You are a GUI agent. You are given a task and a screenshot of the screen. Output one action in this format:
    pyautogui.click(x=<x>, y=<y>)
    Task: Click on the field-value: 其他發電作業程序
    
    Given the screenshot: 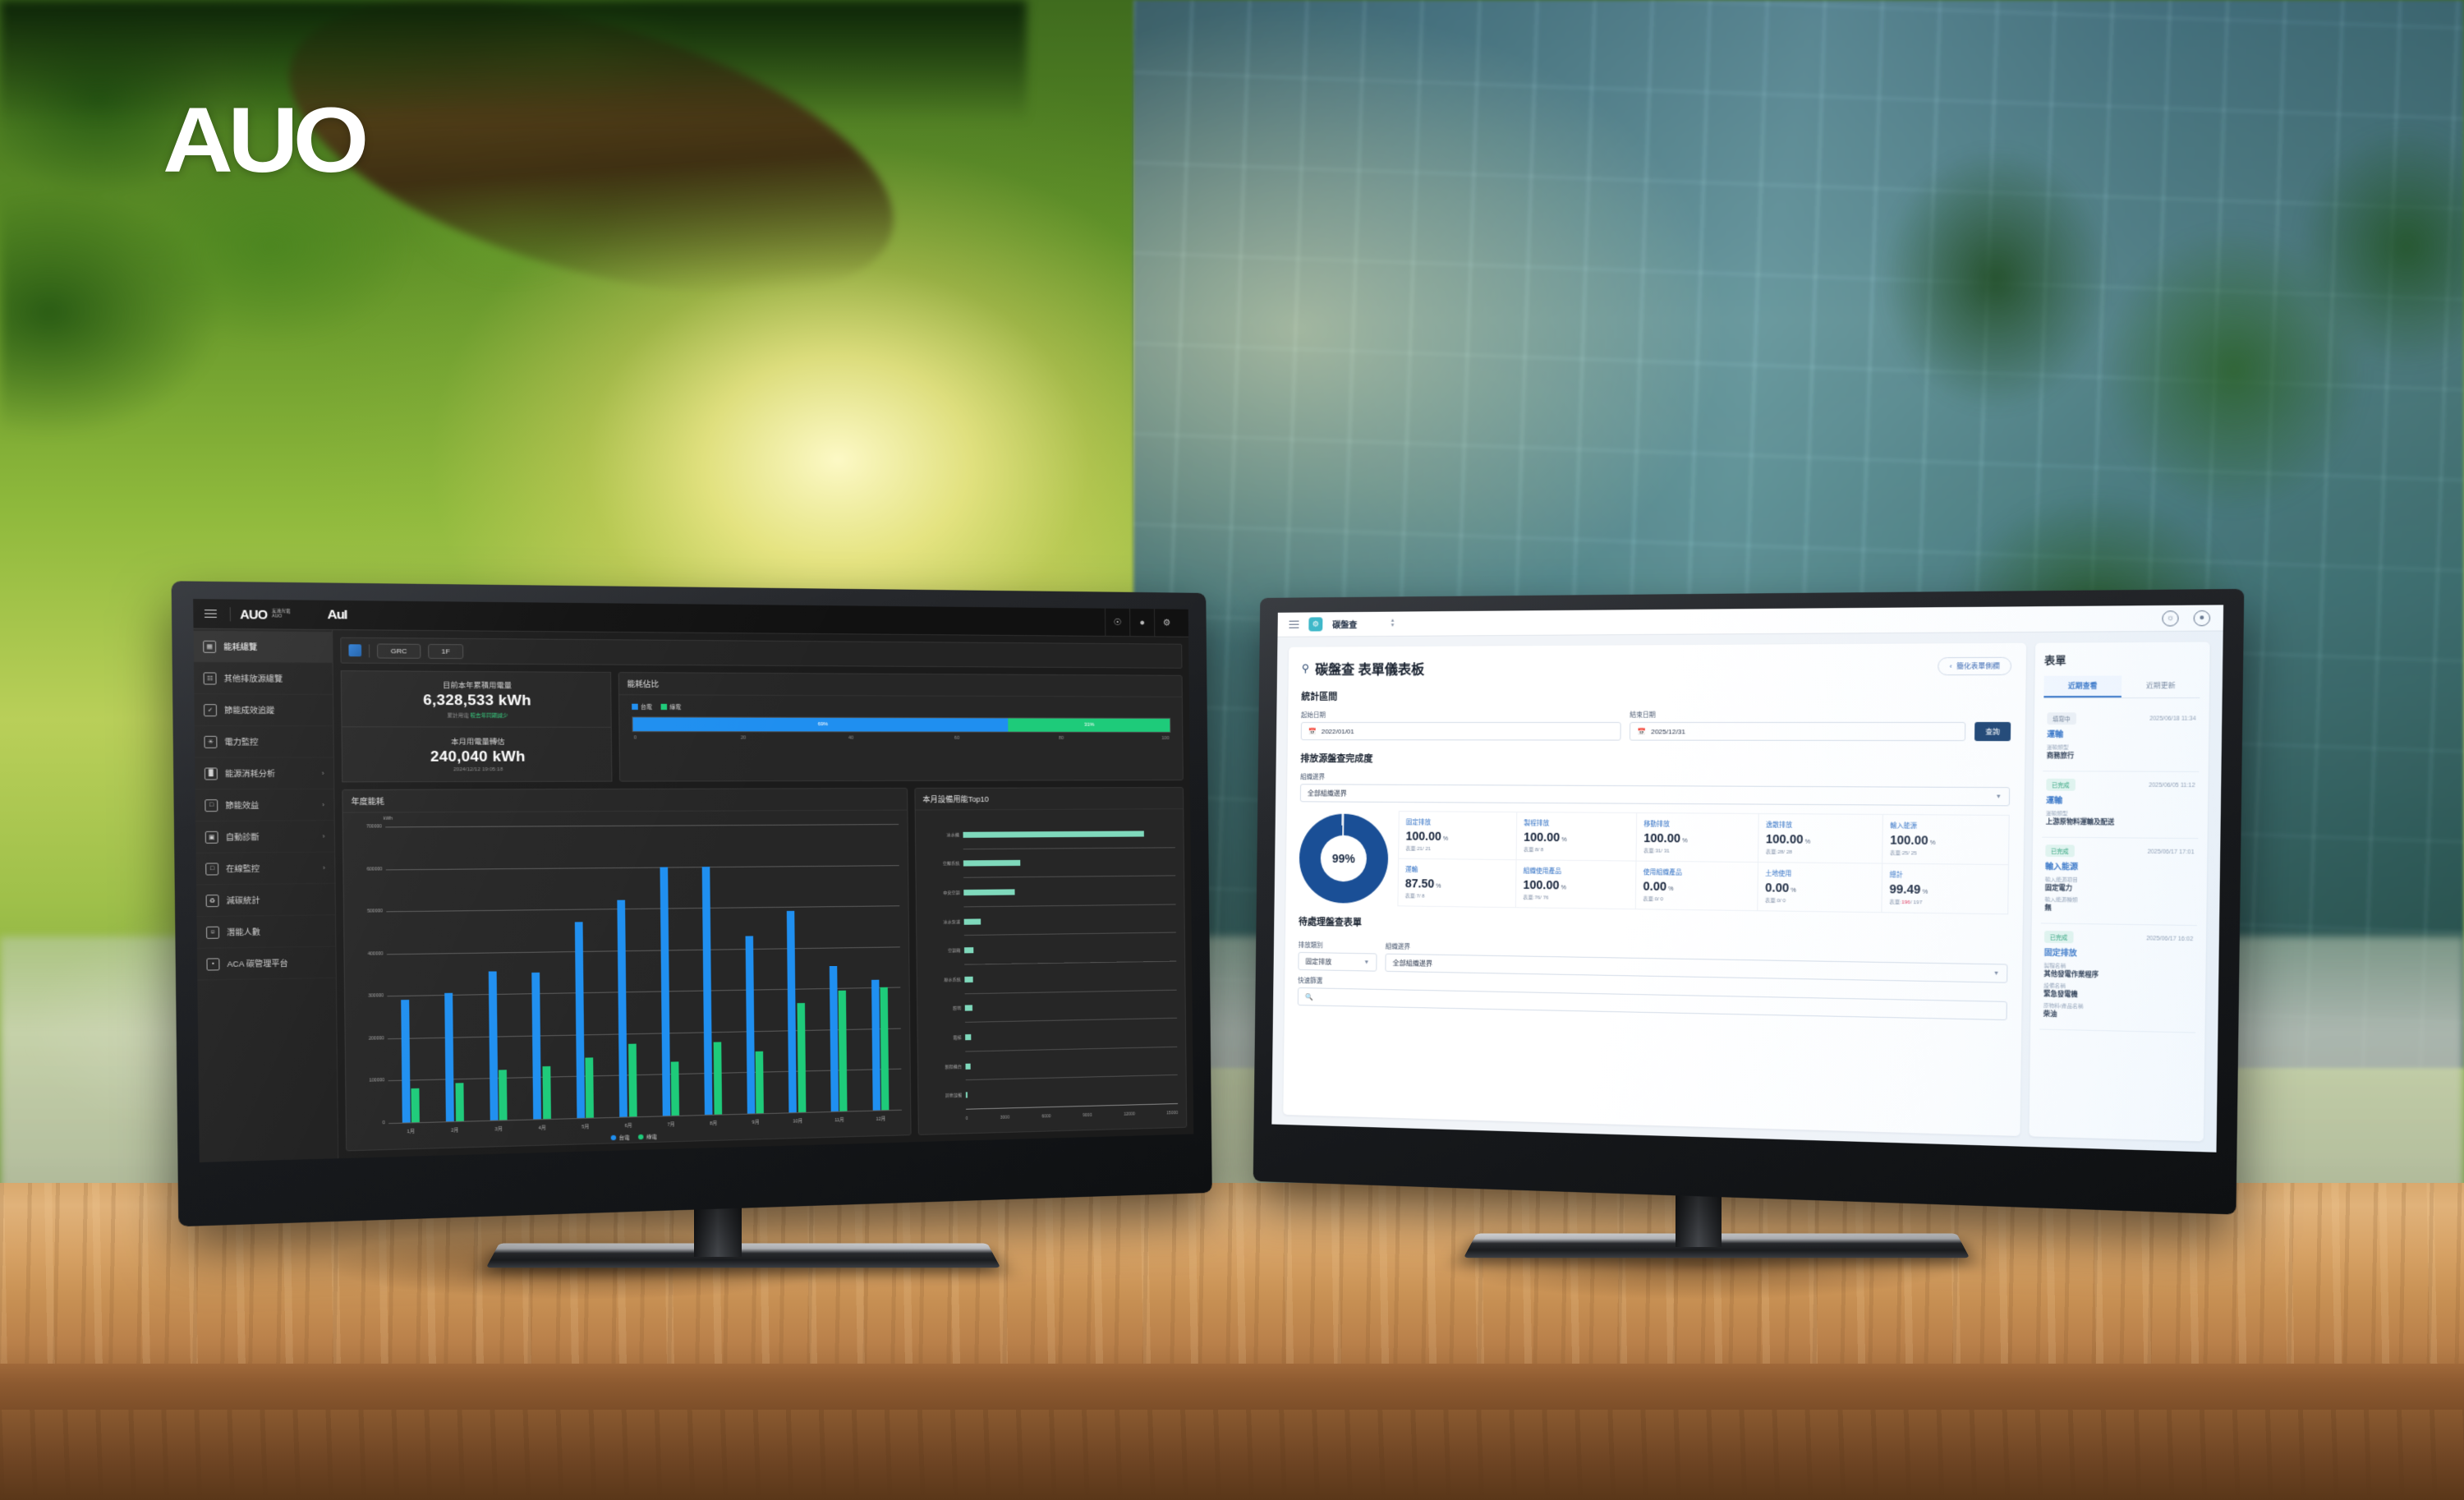 What is the action you would take?
    pyautogui.click(x=2071, y=974)
    